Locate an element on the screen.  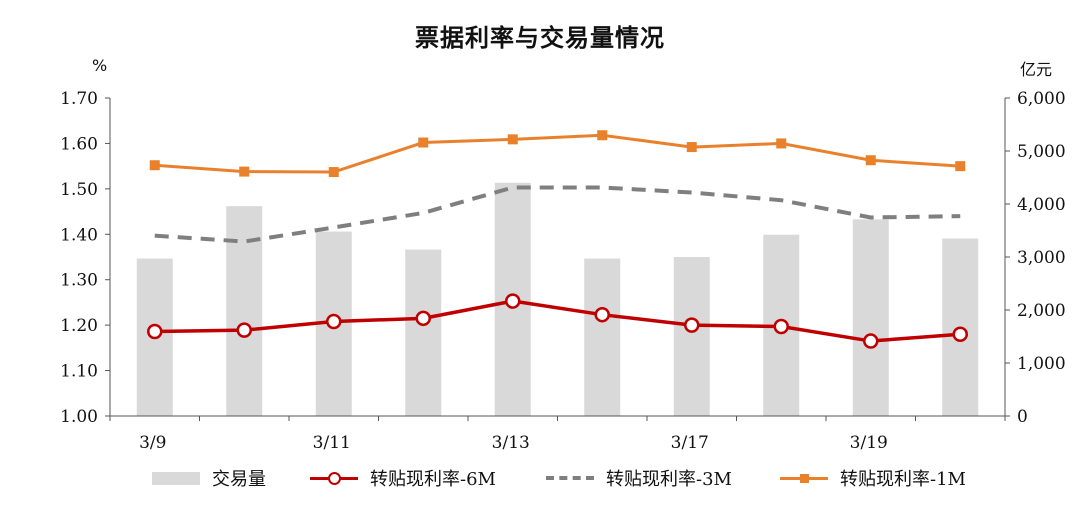
left-tick-label: 1.30 is located at coordinates (79, 281).